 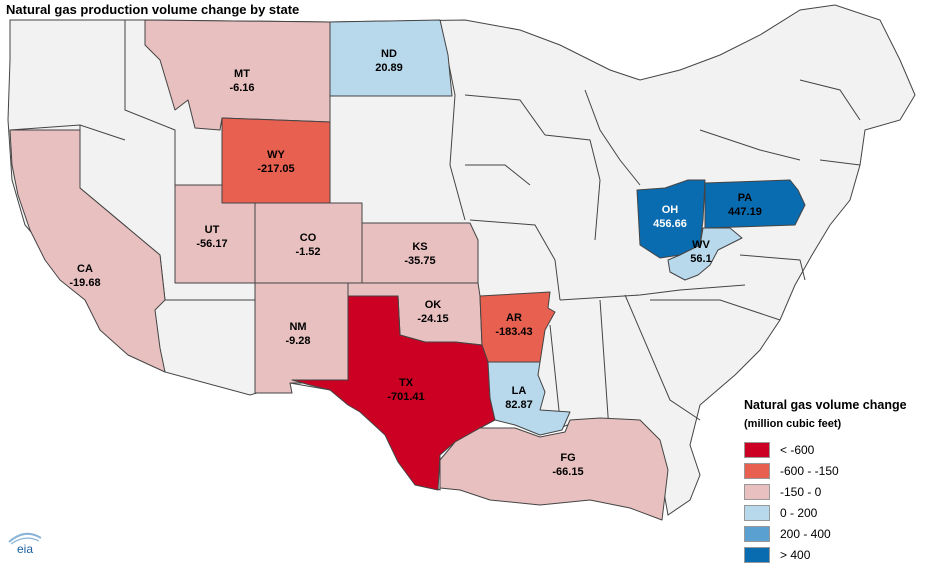 What do you see at coordinates (797, 449) in the screenshot?
I see `legend-label: < -600` at bounding box center [797, 449].